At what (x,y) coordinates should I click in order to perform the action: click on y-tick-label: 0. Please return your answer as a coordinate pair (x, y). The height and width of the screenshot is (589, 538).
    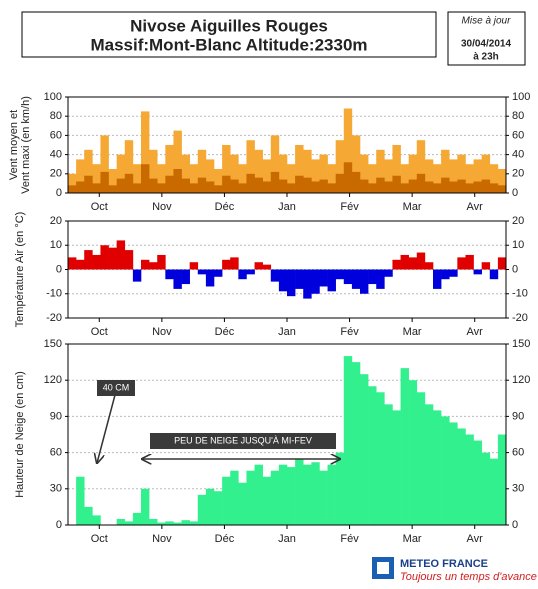
    Looking at the image, I should click on (515, 269).